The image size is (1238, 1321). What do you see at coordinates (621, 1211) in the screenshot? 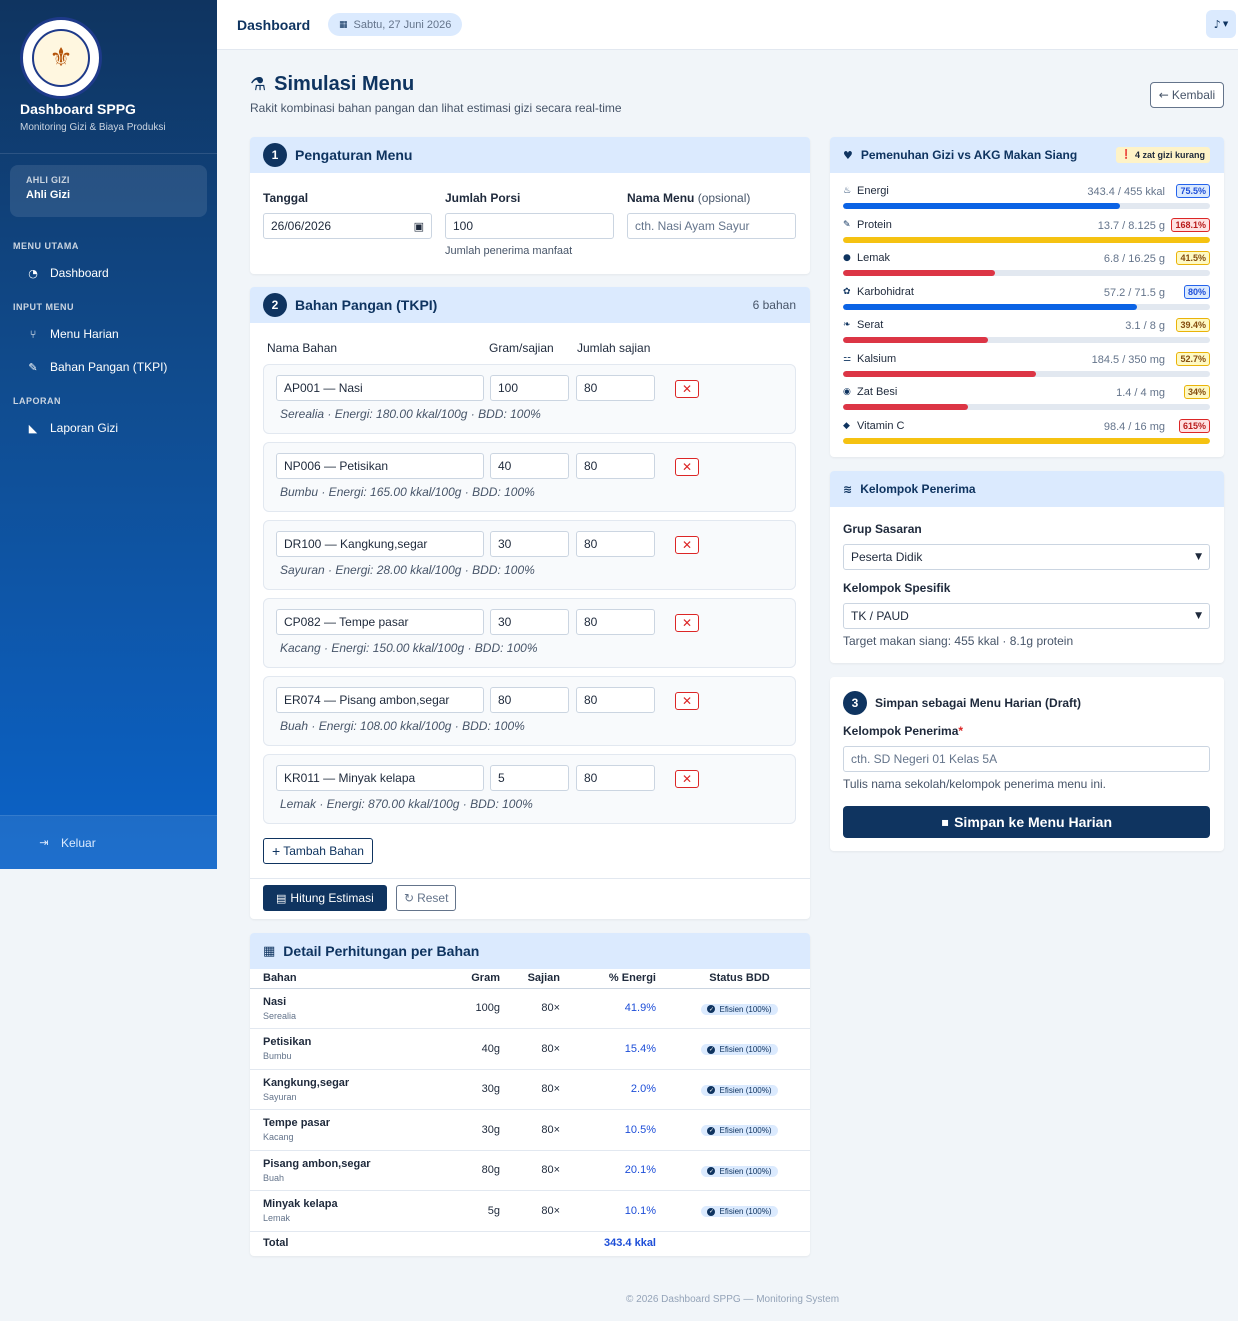
I see `cell-energi: 10.1%` at bounding box center [621, 1211].